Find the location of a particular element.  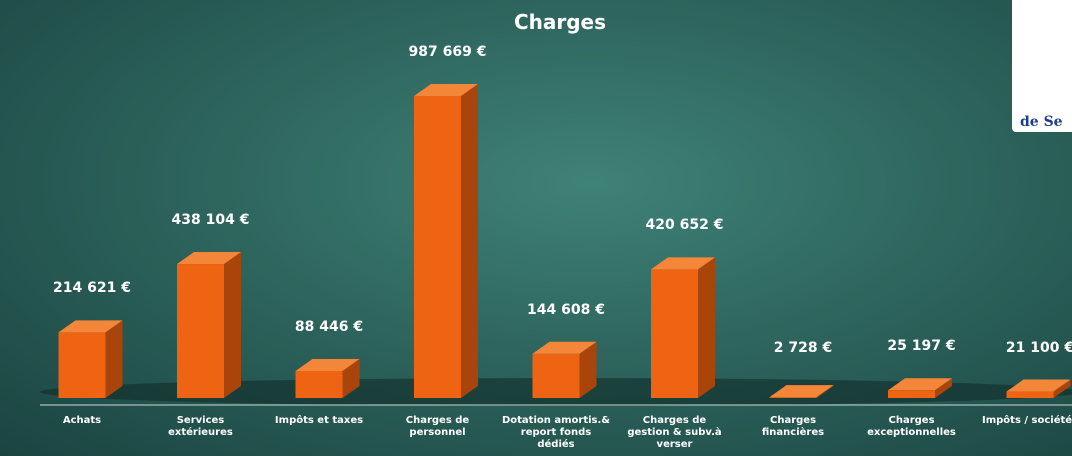

x-tick-label: Achats is located at coordinates (82, 420).